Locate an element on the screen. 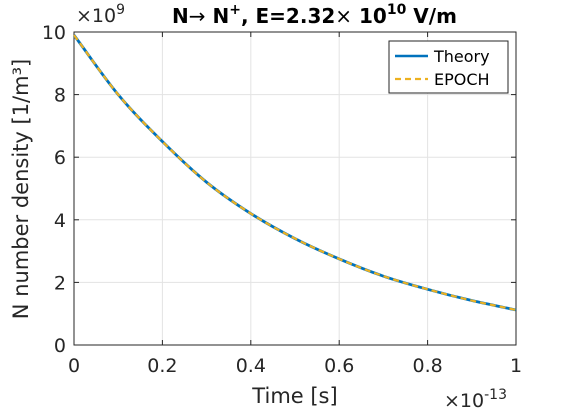 Image resolution: width=571 pixels, height=413 pixels. y-tick-label: 4 is located at coordinates (60, 221).